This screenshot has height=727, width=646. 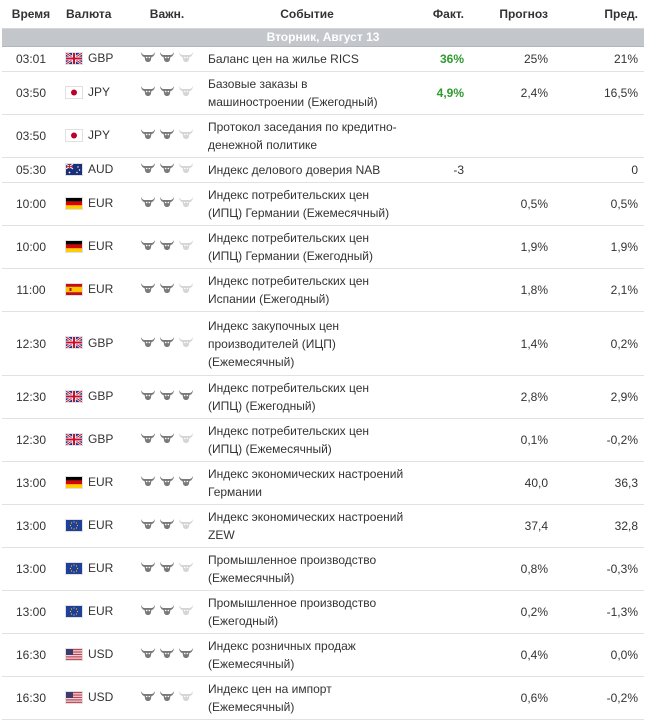 I want to click on spain-flag-icon, so click(x=74, y=289).